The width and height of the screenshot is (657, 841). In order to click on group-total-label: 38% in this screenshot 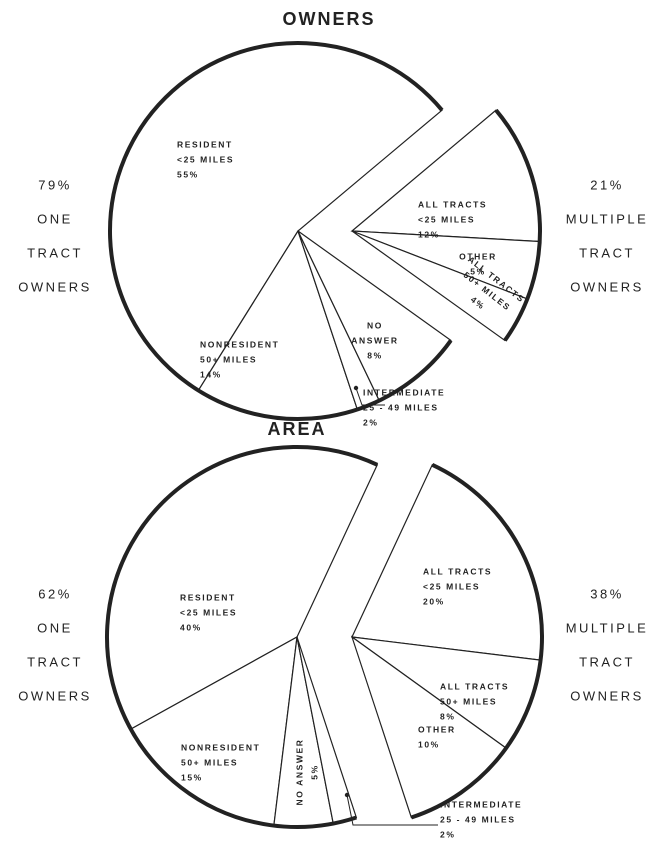, I will do `click(607, 593)`.